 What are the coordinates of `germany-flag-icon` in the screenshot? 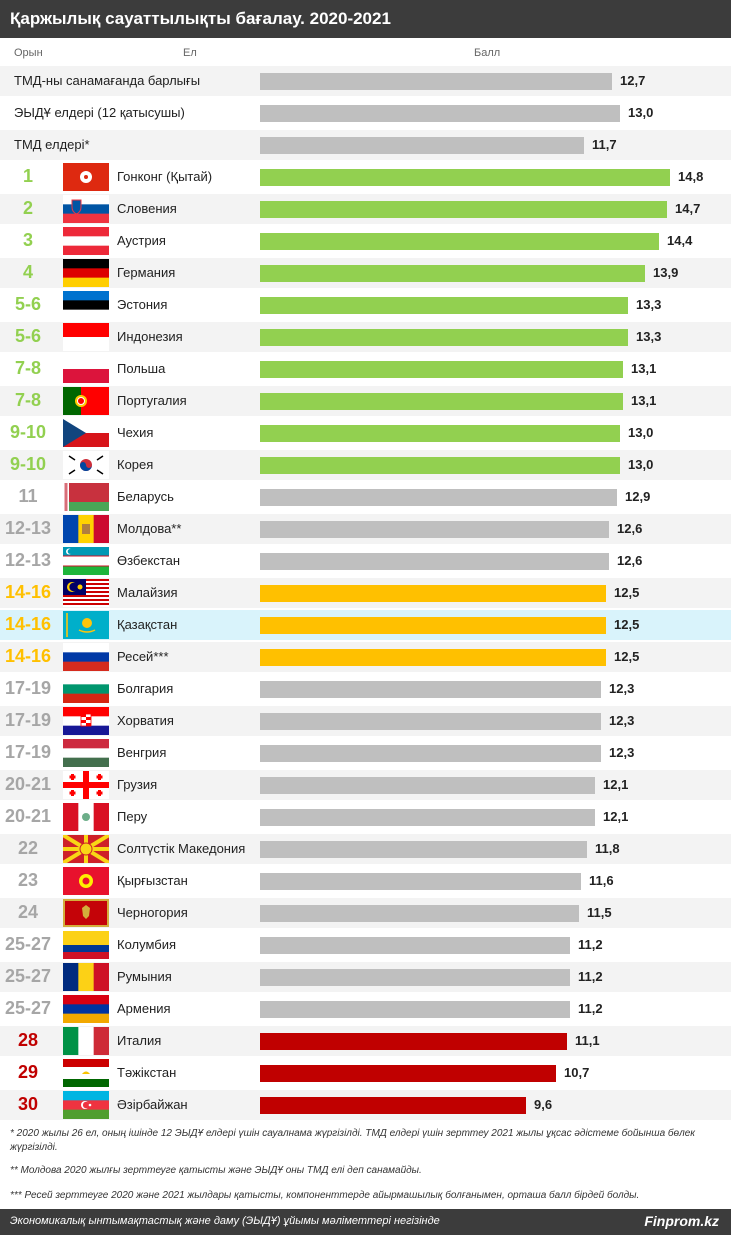 It's located at (86, 273).